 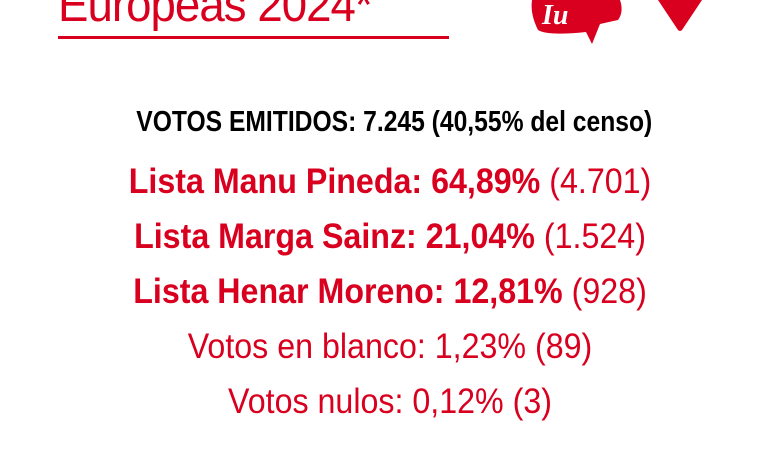 I want to click on iu-logo: Iu, so click(x=576, y=22).